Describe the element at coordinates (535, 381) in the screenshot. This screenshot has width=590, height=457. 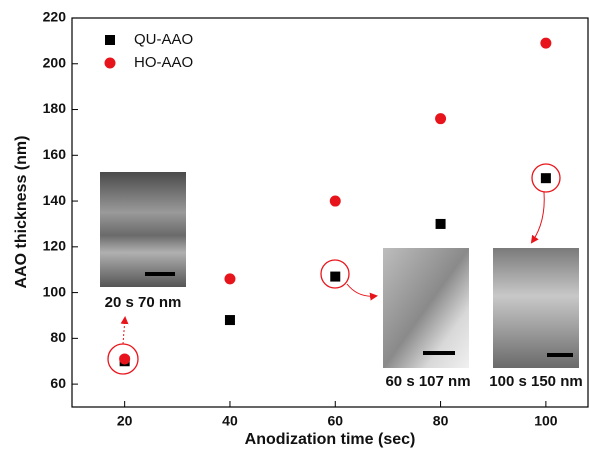
I see `inset-caption: 100 s 150 nm` at that location.